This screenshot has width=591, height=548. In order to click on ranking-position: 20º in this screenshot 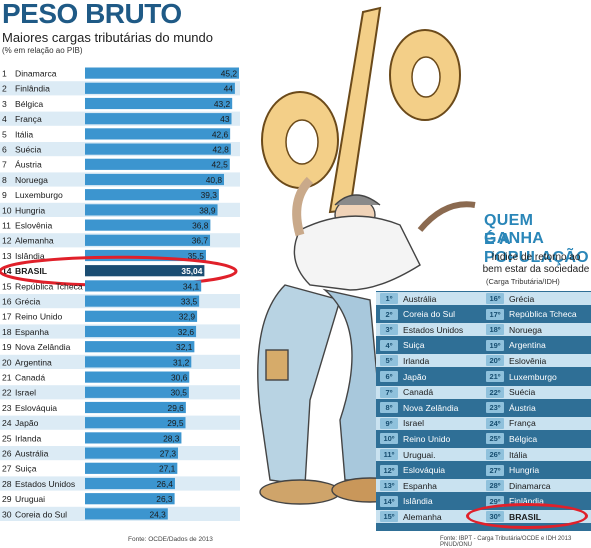, I will do `click(495, 361)`.